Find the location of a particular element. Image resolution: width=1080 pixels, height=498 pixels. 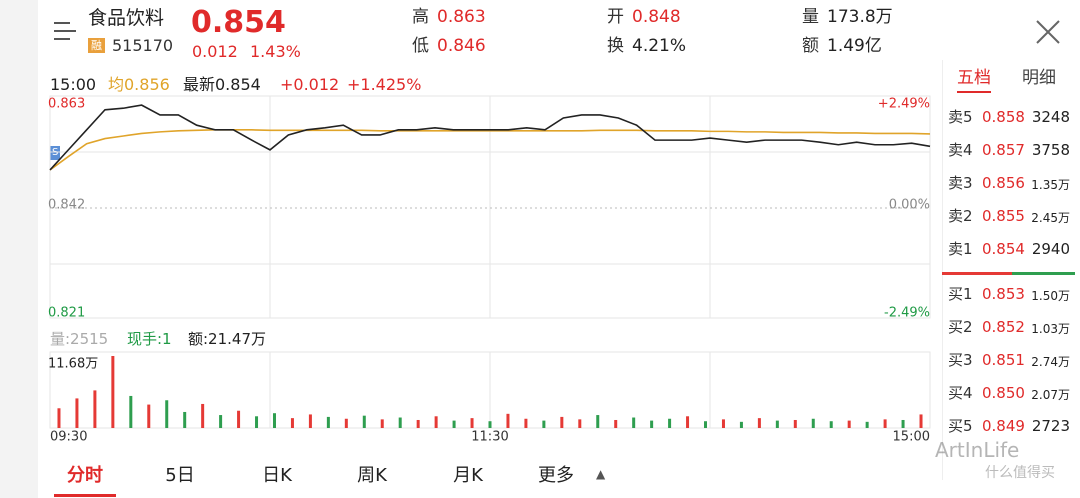

book-volume: 3248 is located at coordinates (1050, 117).